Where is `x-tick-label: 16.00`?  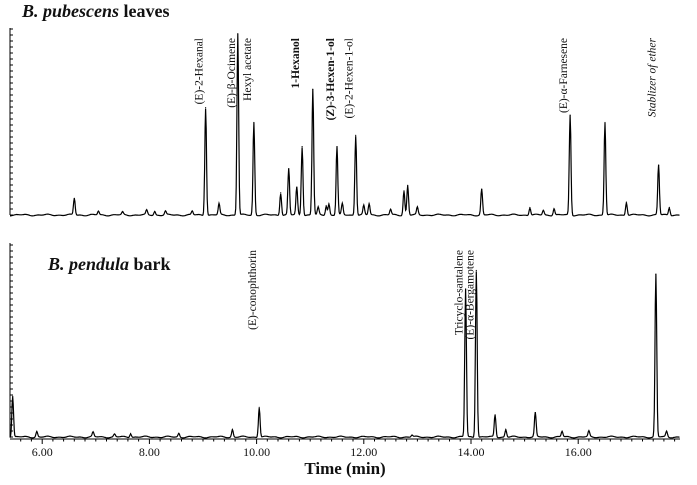
x-tick-label: 16.00 is located at coordinates (578, 452).